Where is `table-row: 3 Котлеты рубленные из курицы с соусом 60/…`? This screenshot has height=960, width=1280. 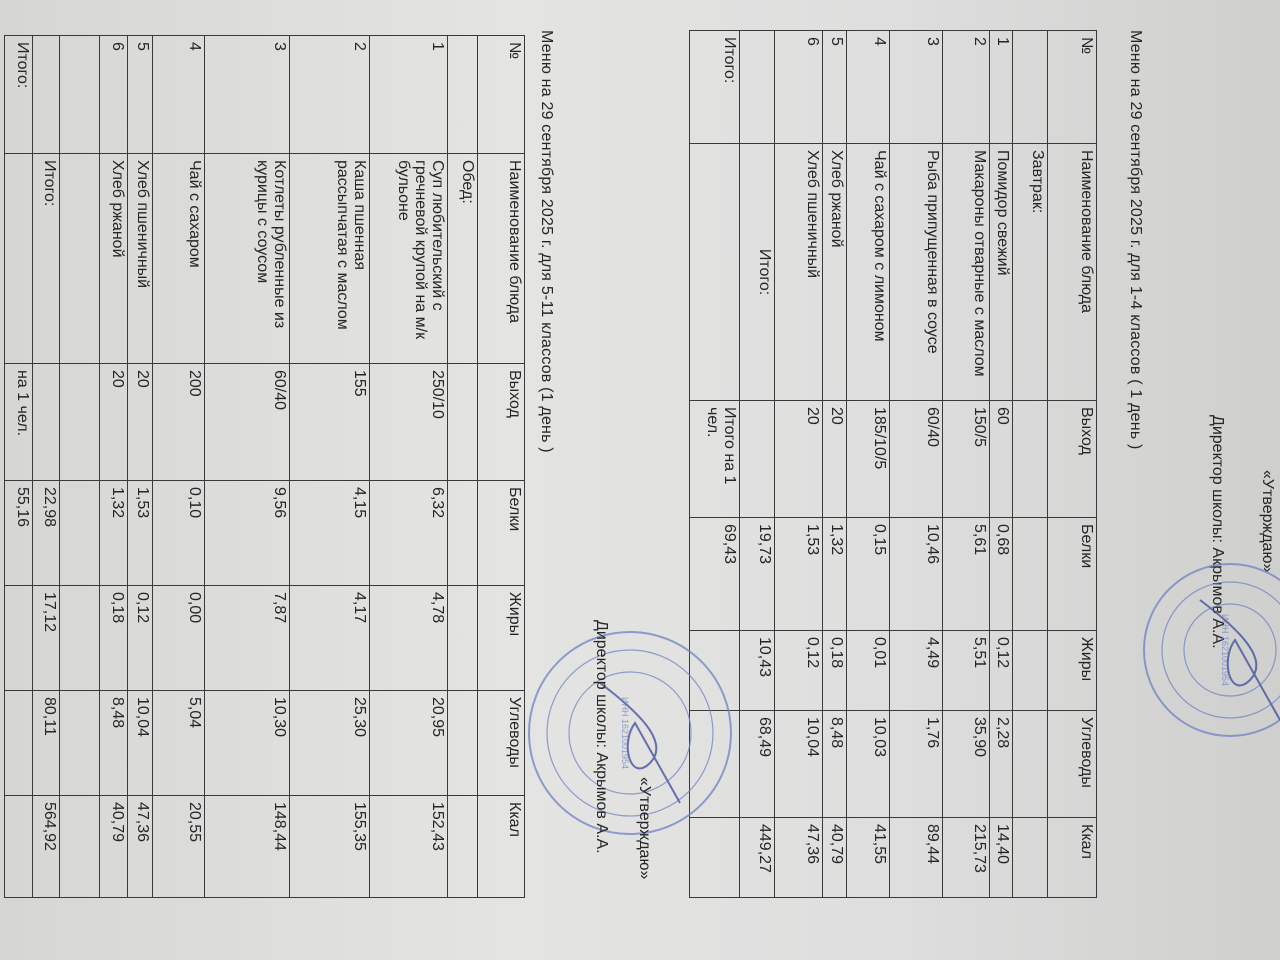 table-row: 3 Котлеты рубленные из курицы с соусом 60/… is located at coordinates (247, 466).